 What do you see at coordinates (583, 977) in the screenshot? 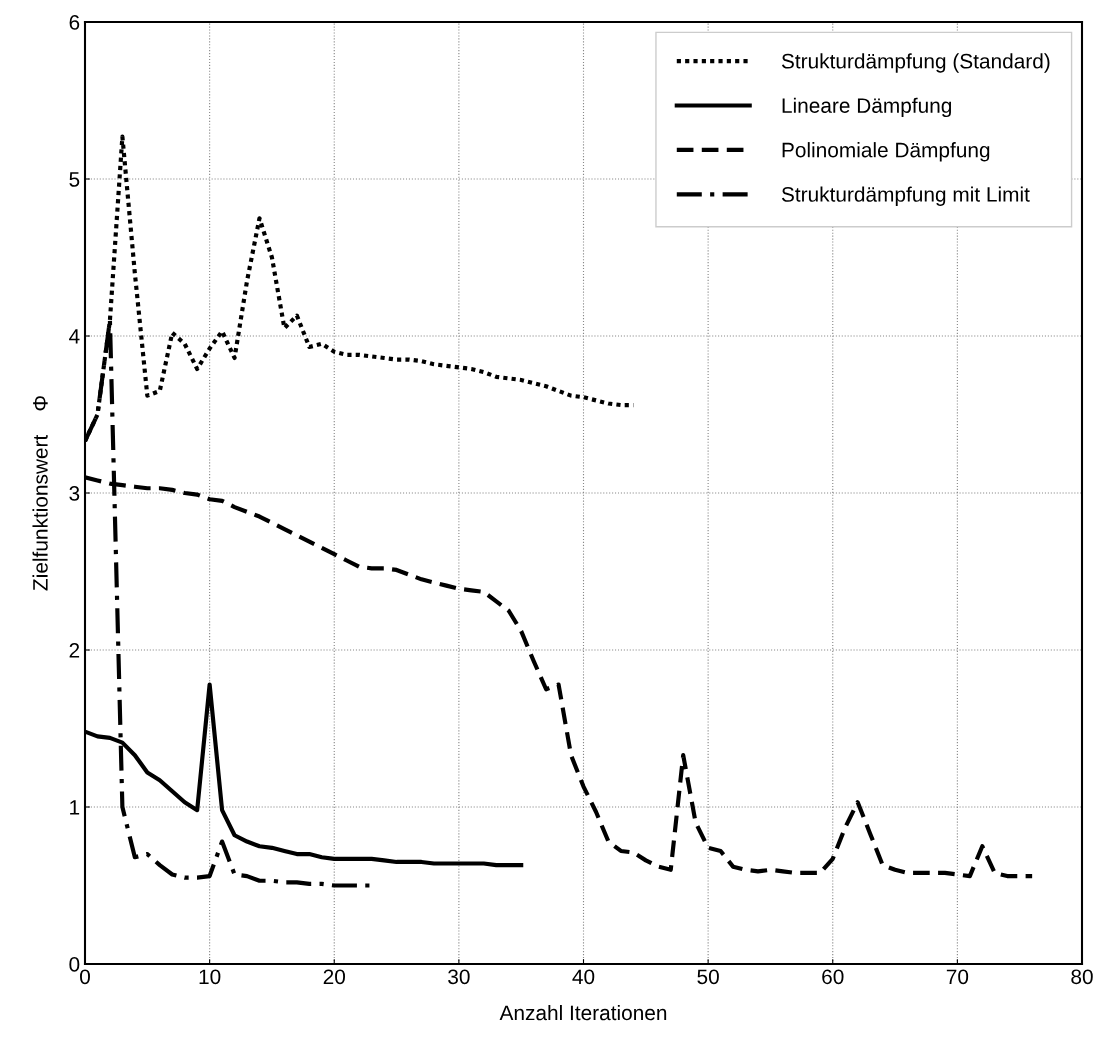
I see `x-tick-label: 40` at bounding box center [583, 977].